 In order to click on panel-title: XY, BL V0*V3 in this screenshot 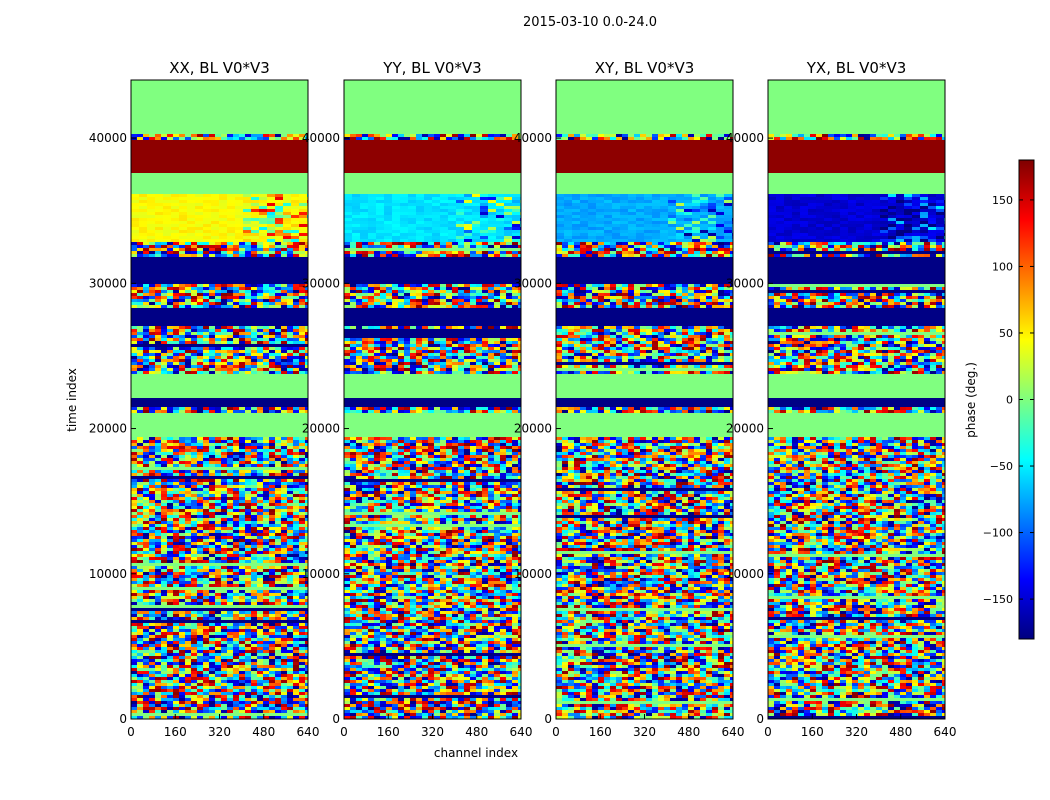, I will do `click(645, 68)`.